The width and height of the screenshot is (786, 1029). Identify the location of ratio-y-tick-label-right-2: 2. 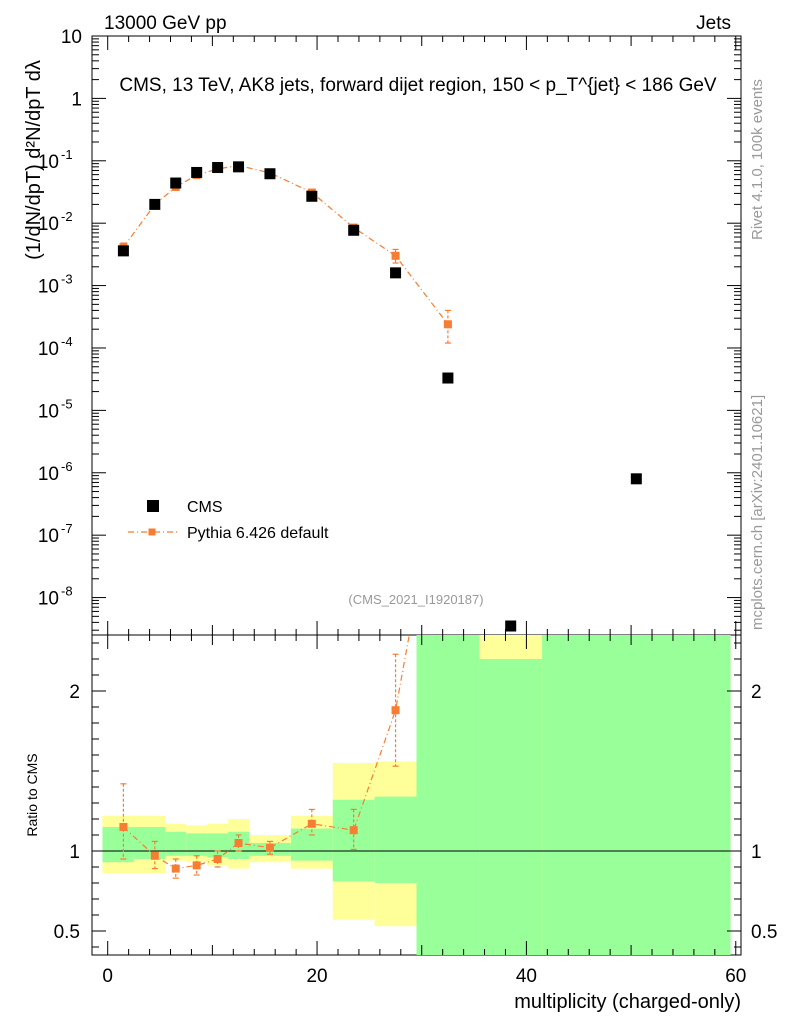
(756, 692).